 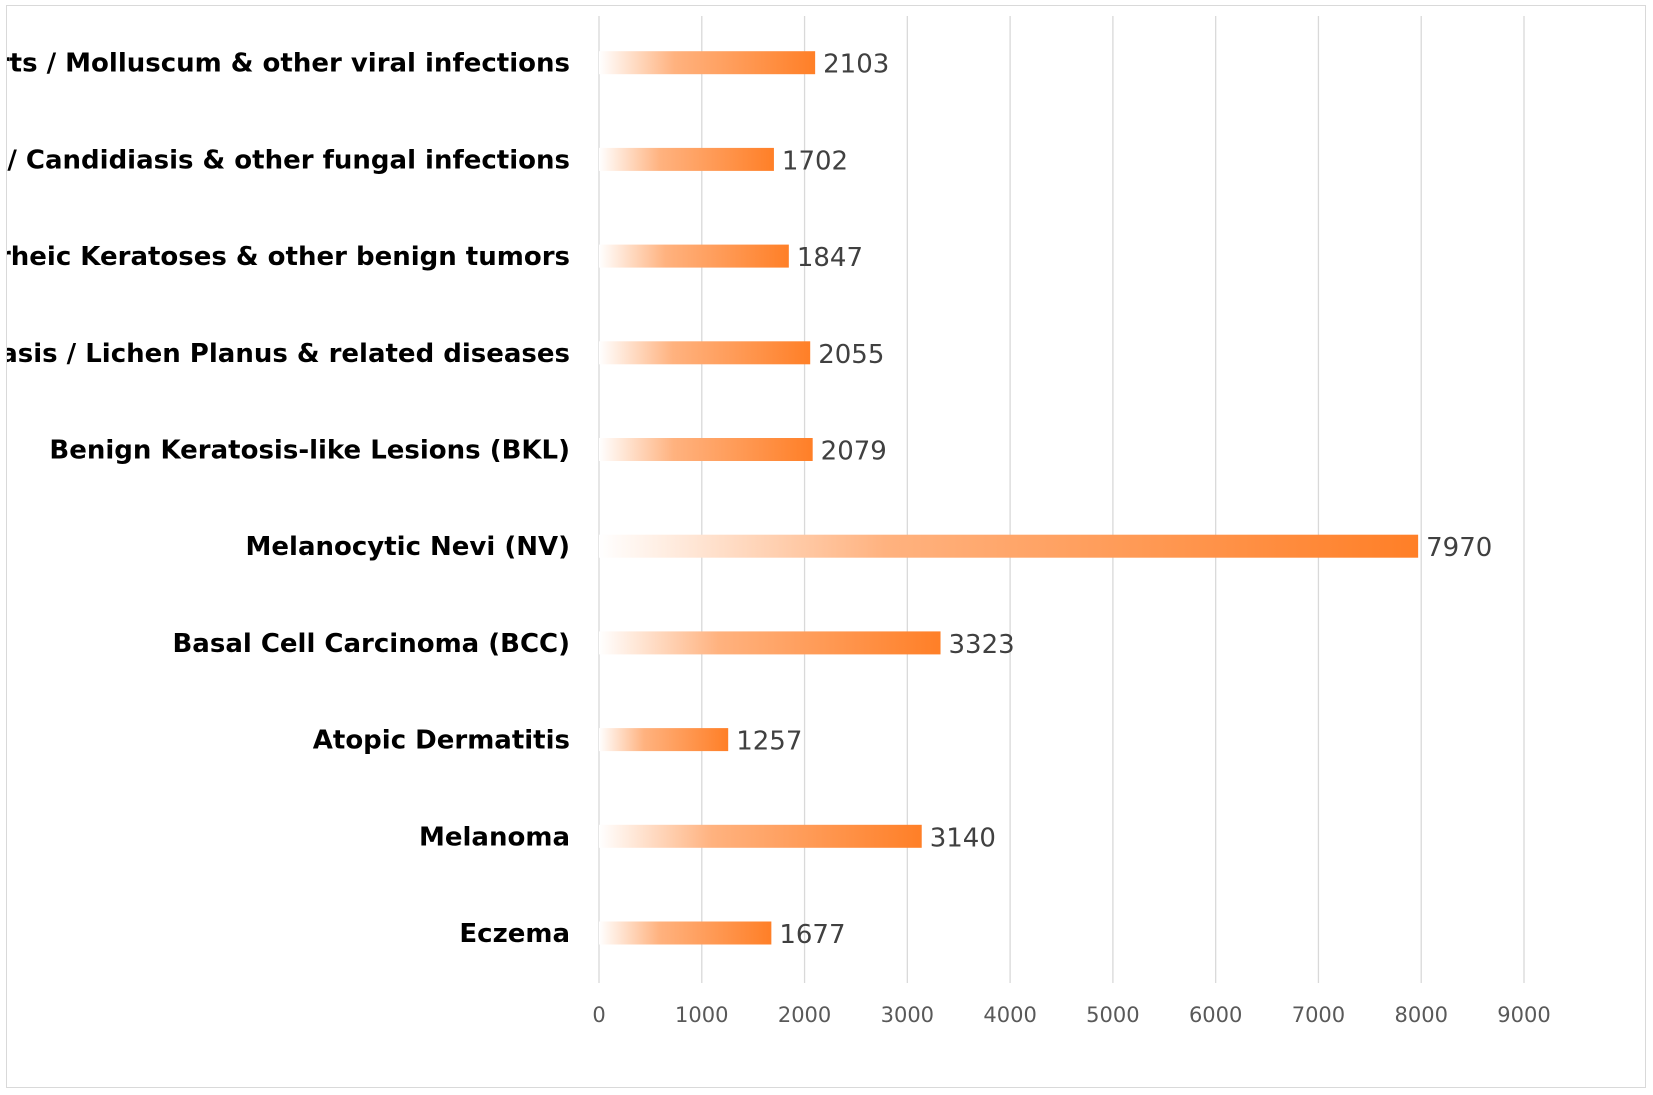 I want to click on category-label: Basal Cell Carcinoma (BCC), so click(x=371, y=644).